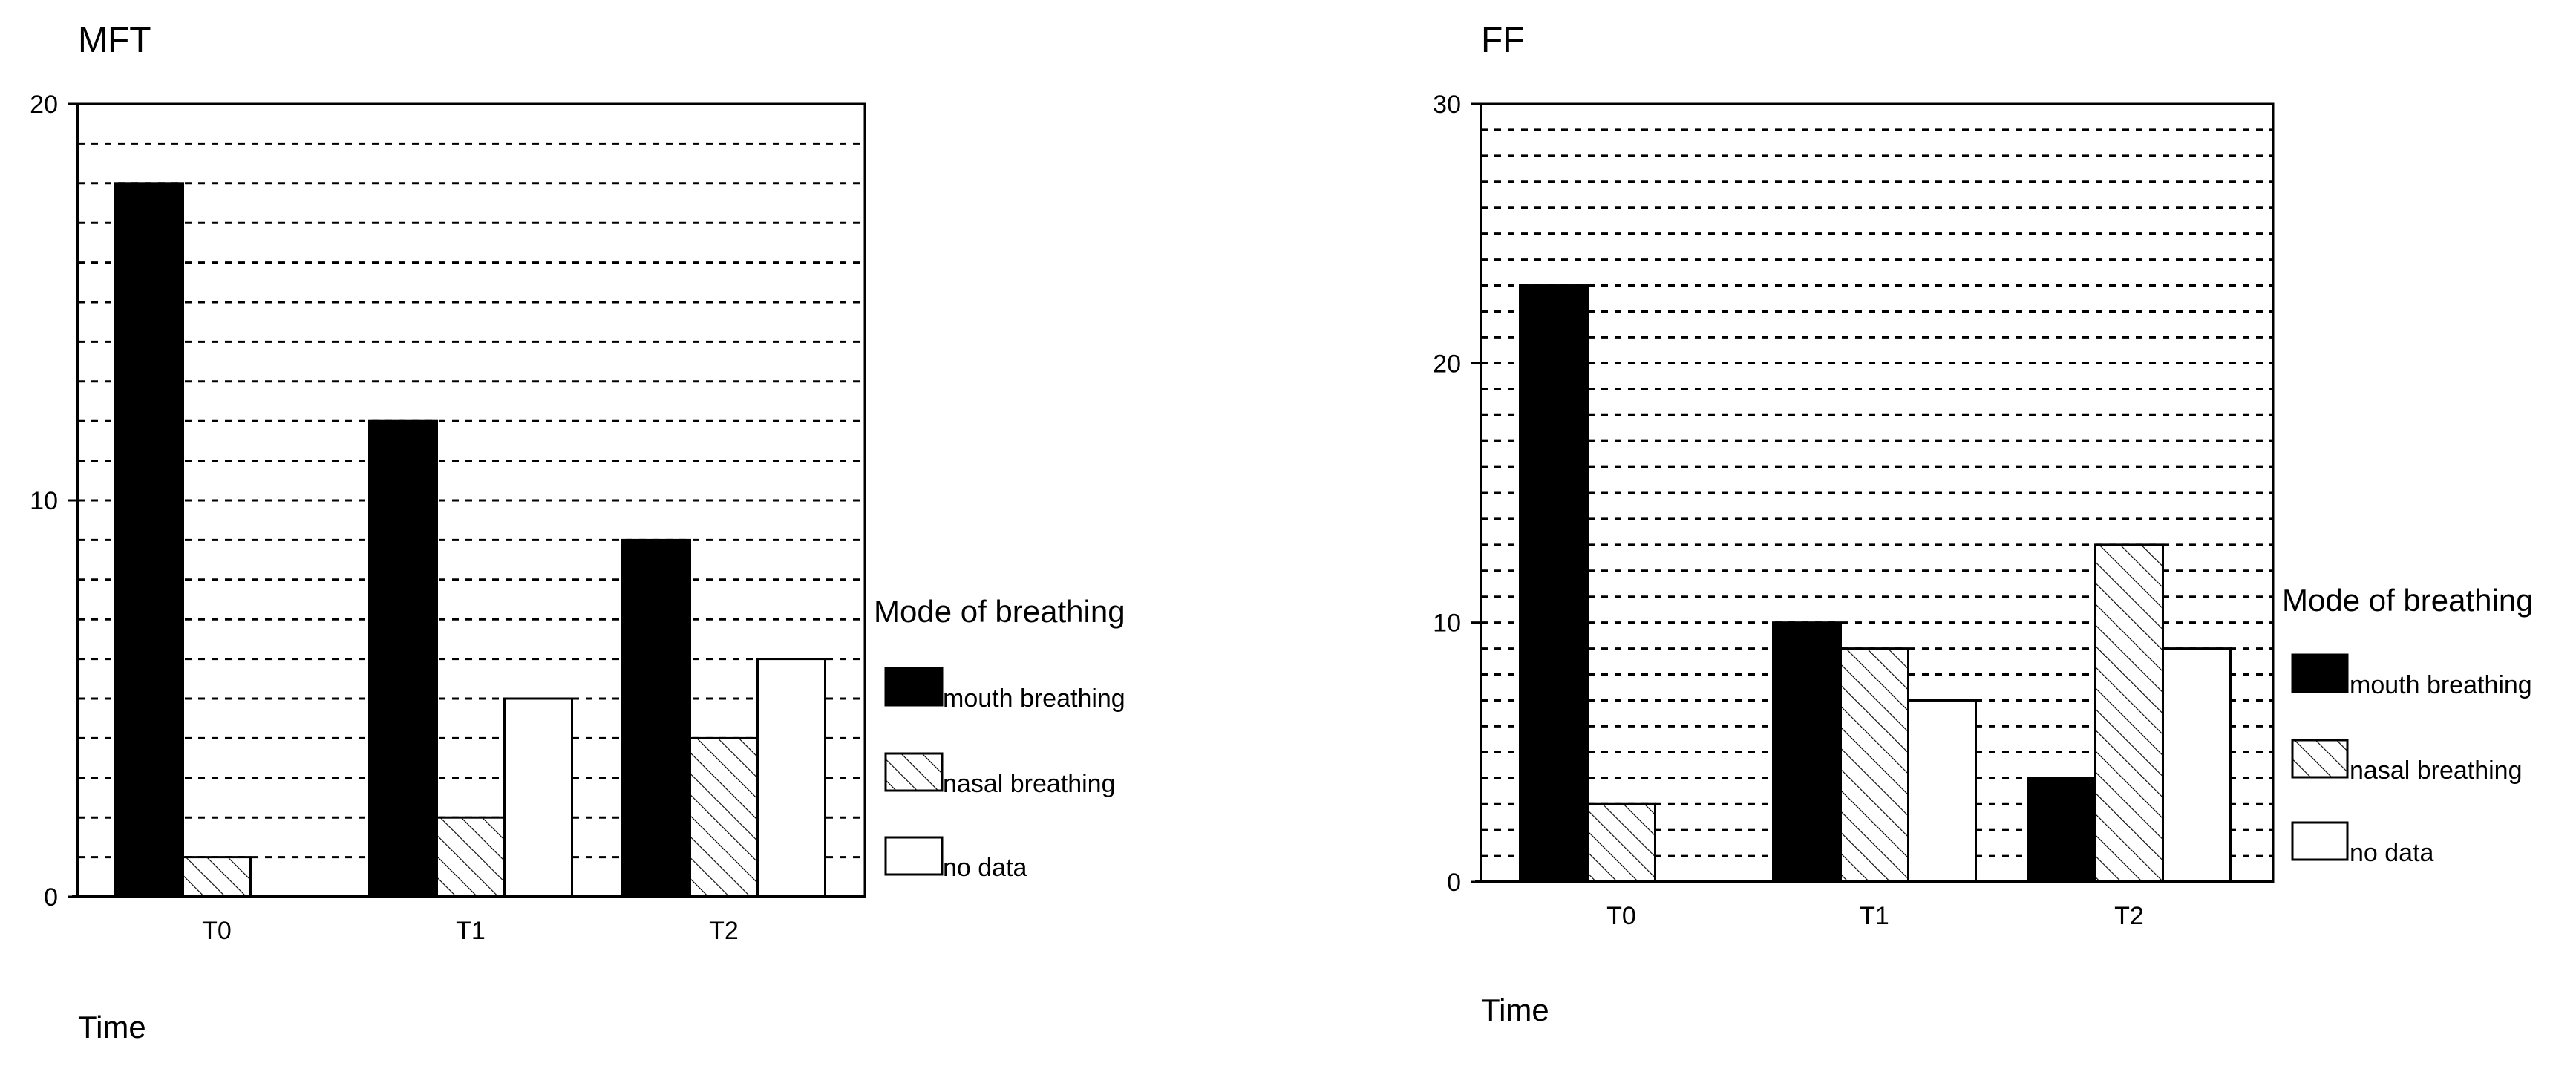 Image resolution: width=2576 pixels, height=1069 pixels. What do you see at coordinates (1447, 105) in the screenshot?
I see `y-tick-label: 30` at bounding box center [1447, 105].